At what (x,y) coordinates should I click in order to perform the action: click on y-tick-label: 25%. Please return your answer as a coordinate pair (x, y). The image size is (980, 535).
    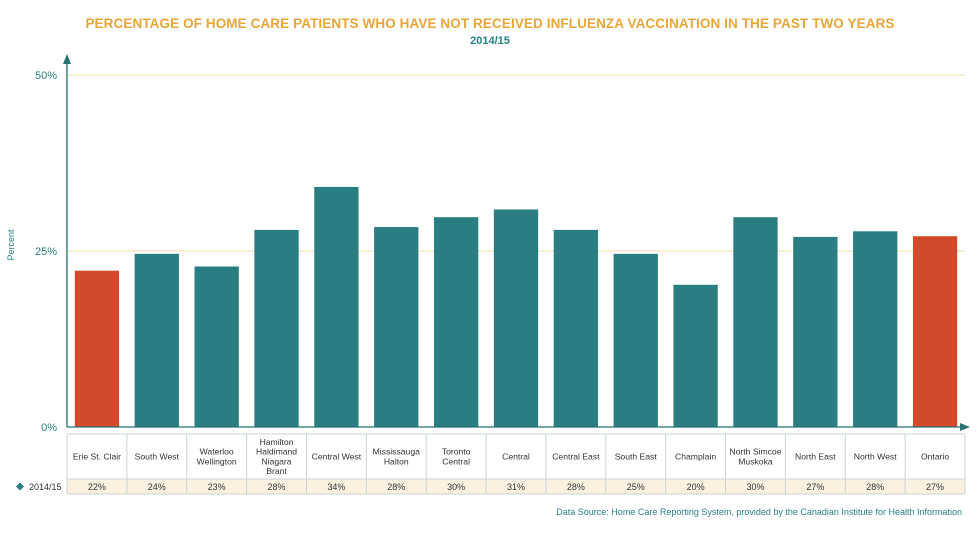
    Looking at the image, I should click on (46, 252).